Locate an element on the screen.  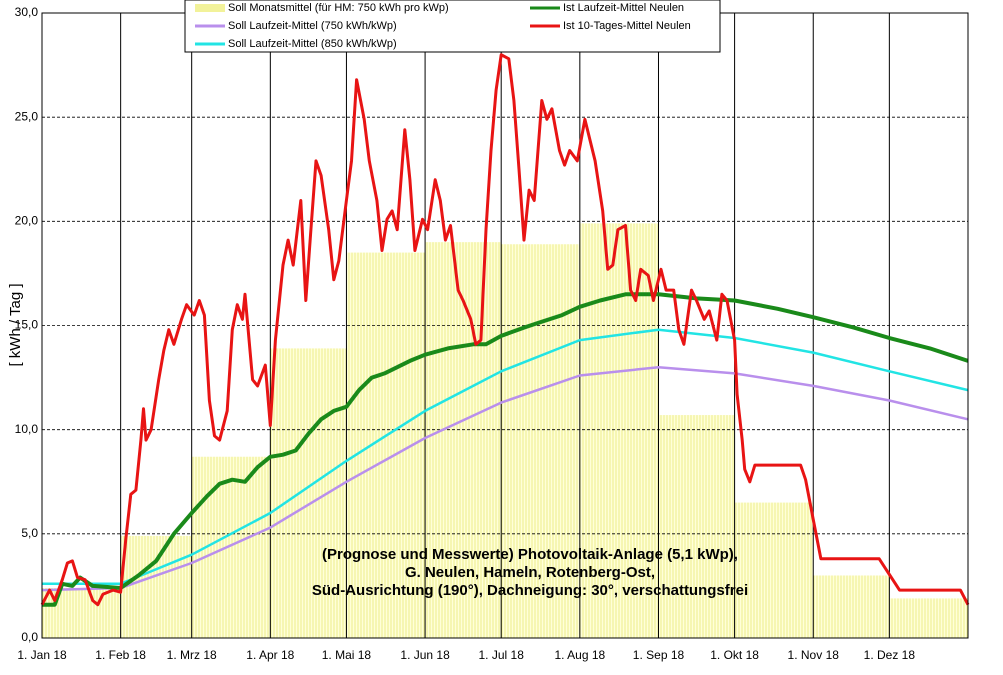
x-tick-label: 1. Mai 18 is located at coordinates (347, 655).